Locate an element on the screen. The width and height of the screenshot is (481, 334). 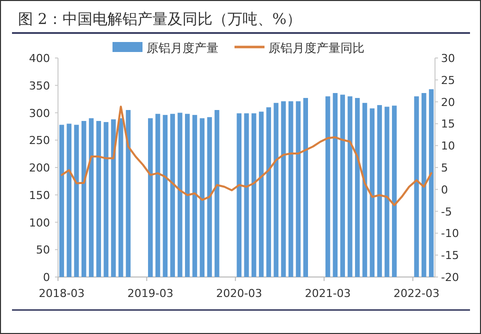
y2-tick-label: 10 is located at coordinates (448, 146).